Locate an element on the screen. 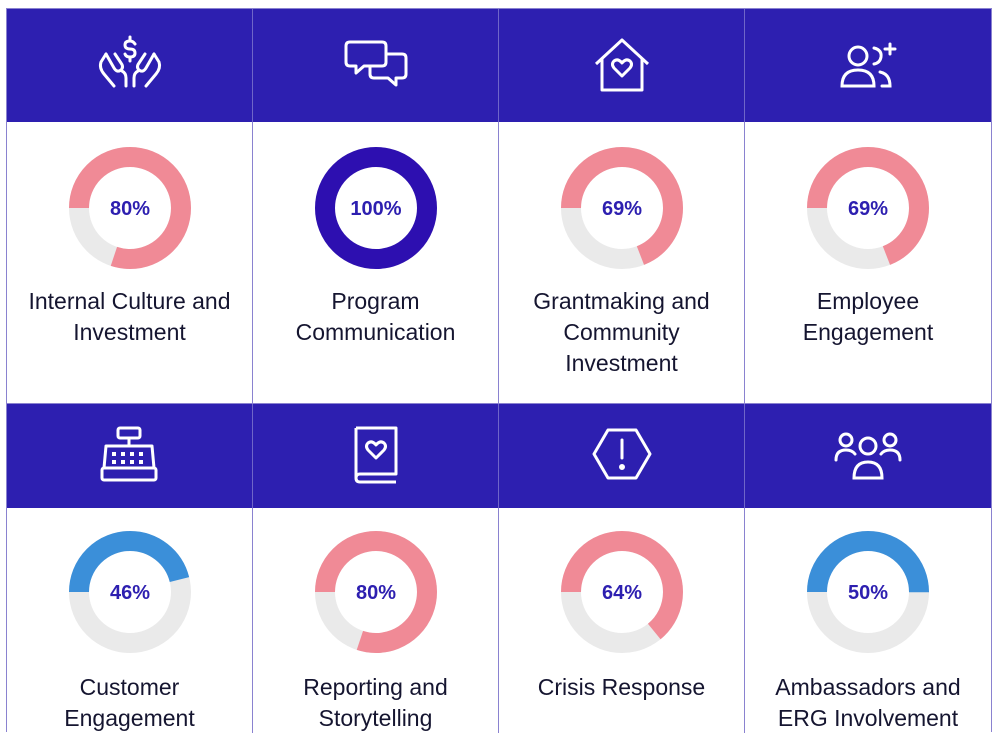 This screenshot has width=1000, height=739. percentage-label: 64% is located at coordinates (621, 593).